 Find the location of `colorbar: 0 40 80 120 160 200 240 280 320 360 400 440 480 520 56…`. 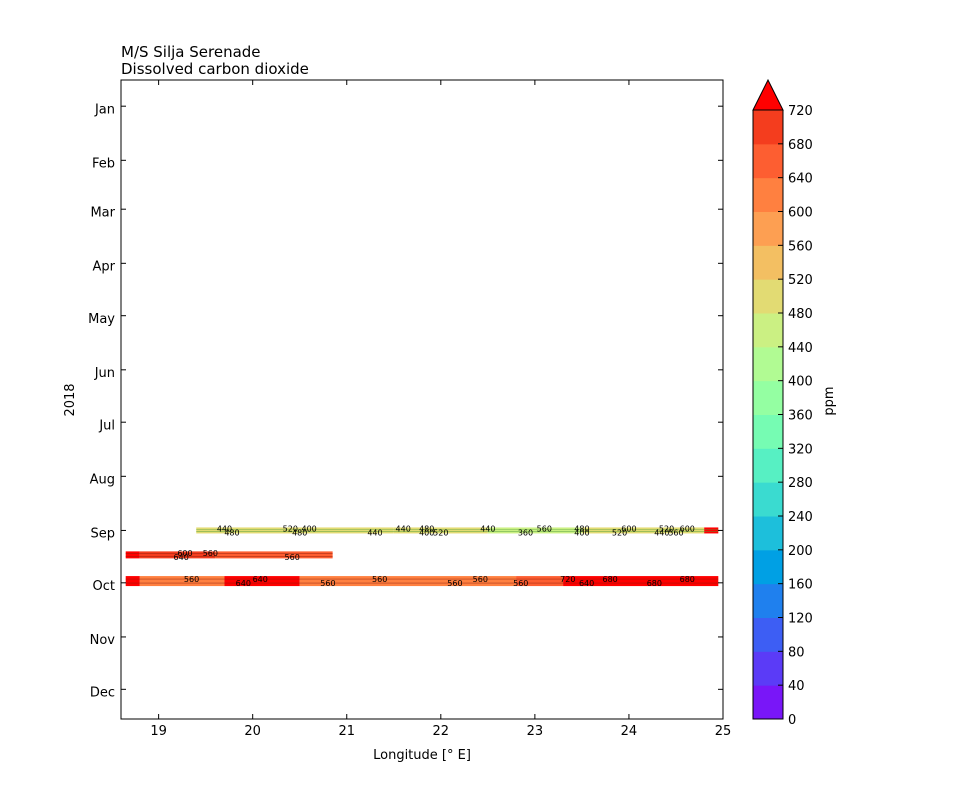

colorbar: 0 40 80 120 160 200 240 280 320 360 400 440 480 520 56… is located at coordinates (782, 403).